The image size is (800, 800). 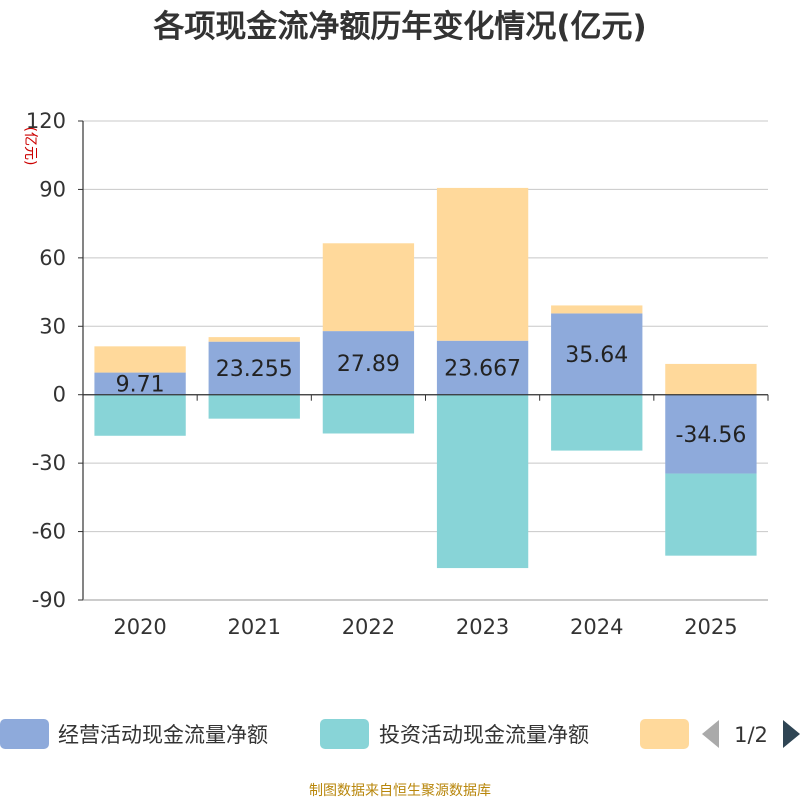 I want to click on y-tick-label: 60, so click(x=52, y=258).